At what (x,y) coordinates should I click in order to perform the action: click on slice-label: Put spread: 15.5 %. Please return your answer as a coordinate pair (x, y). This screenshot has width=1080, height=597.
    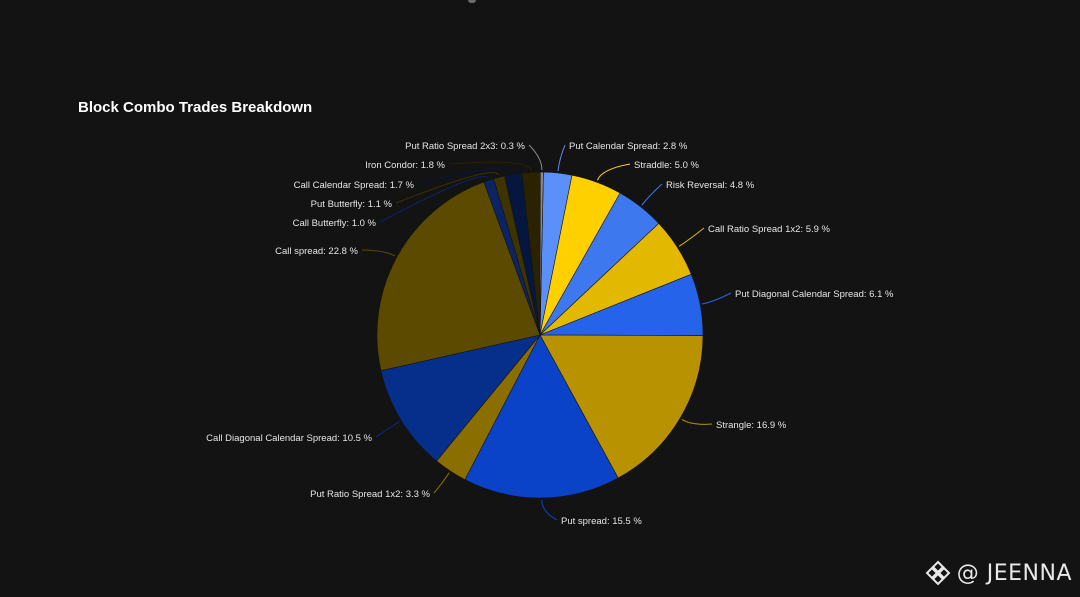
    Looking at the image, I should click on (601, 521).